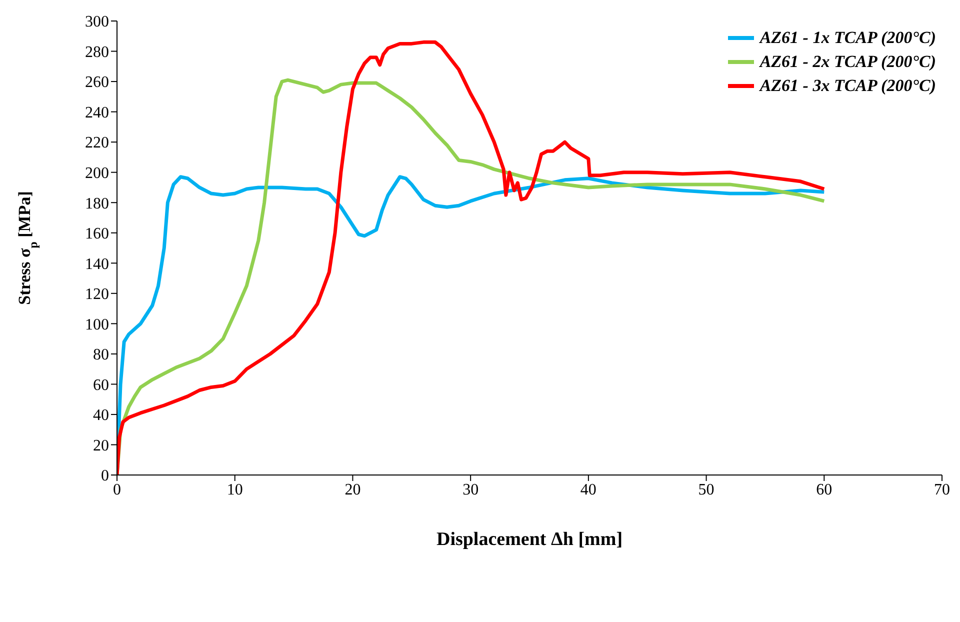 Image resolution: width=960 pixels, height=622 pixels. I want to click on legend-label: AZ61 - 1x TCAP (200°C), so click(848, 38).